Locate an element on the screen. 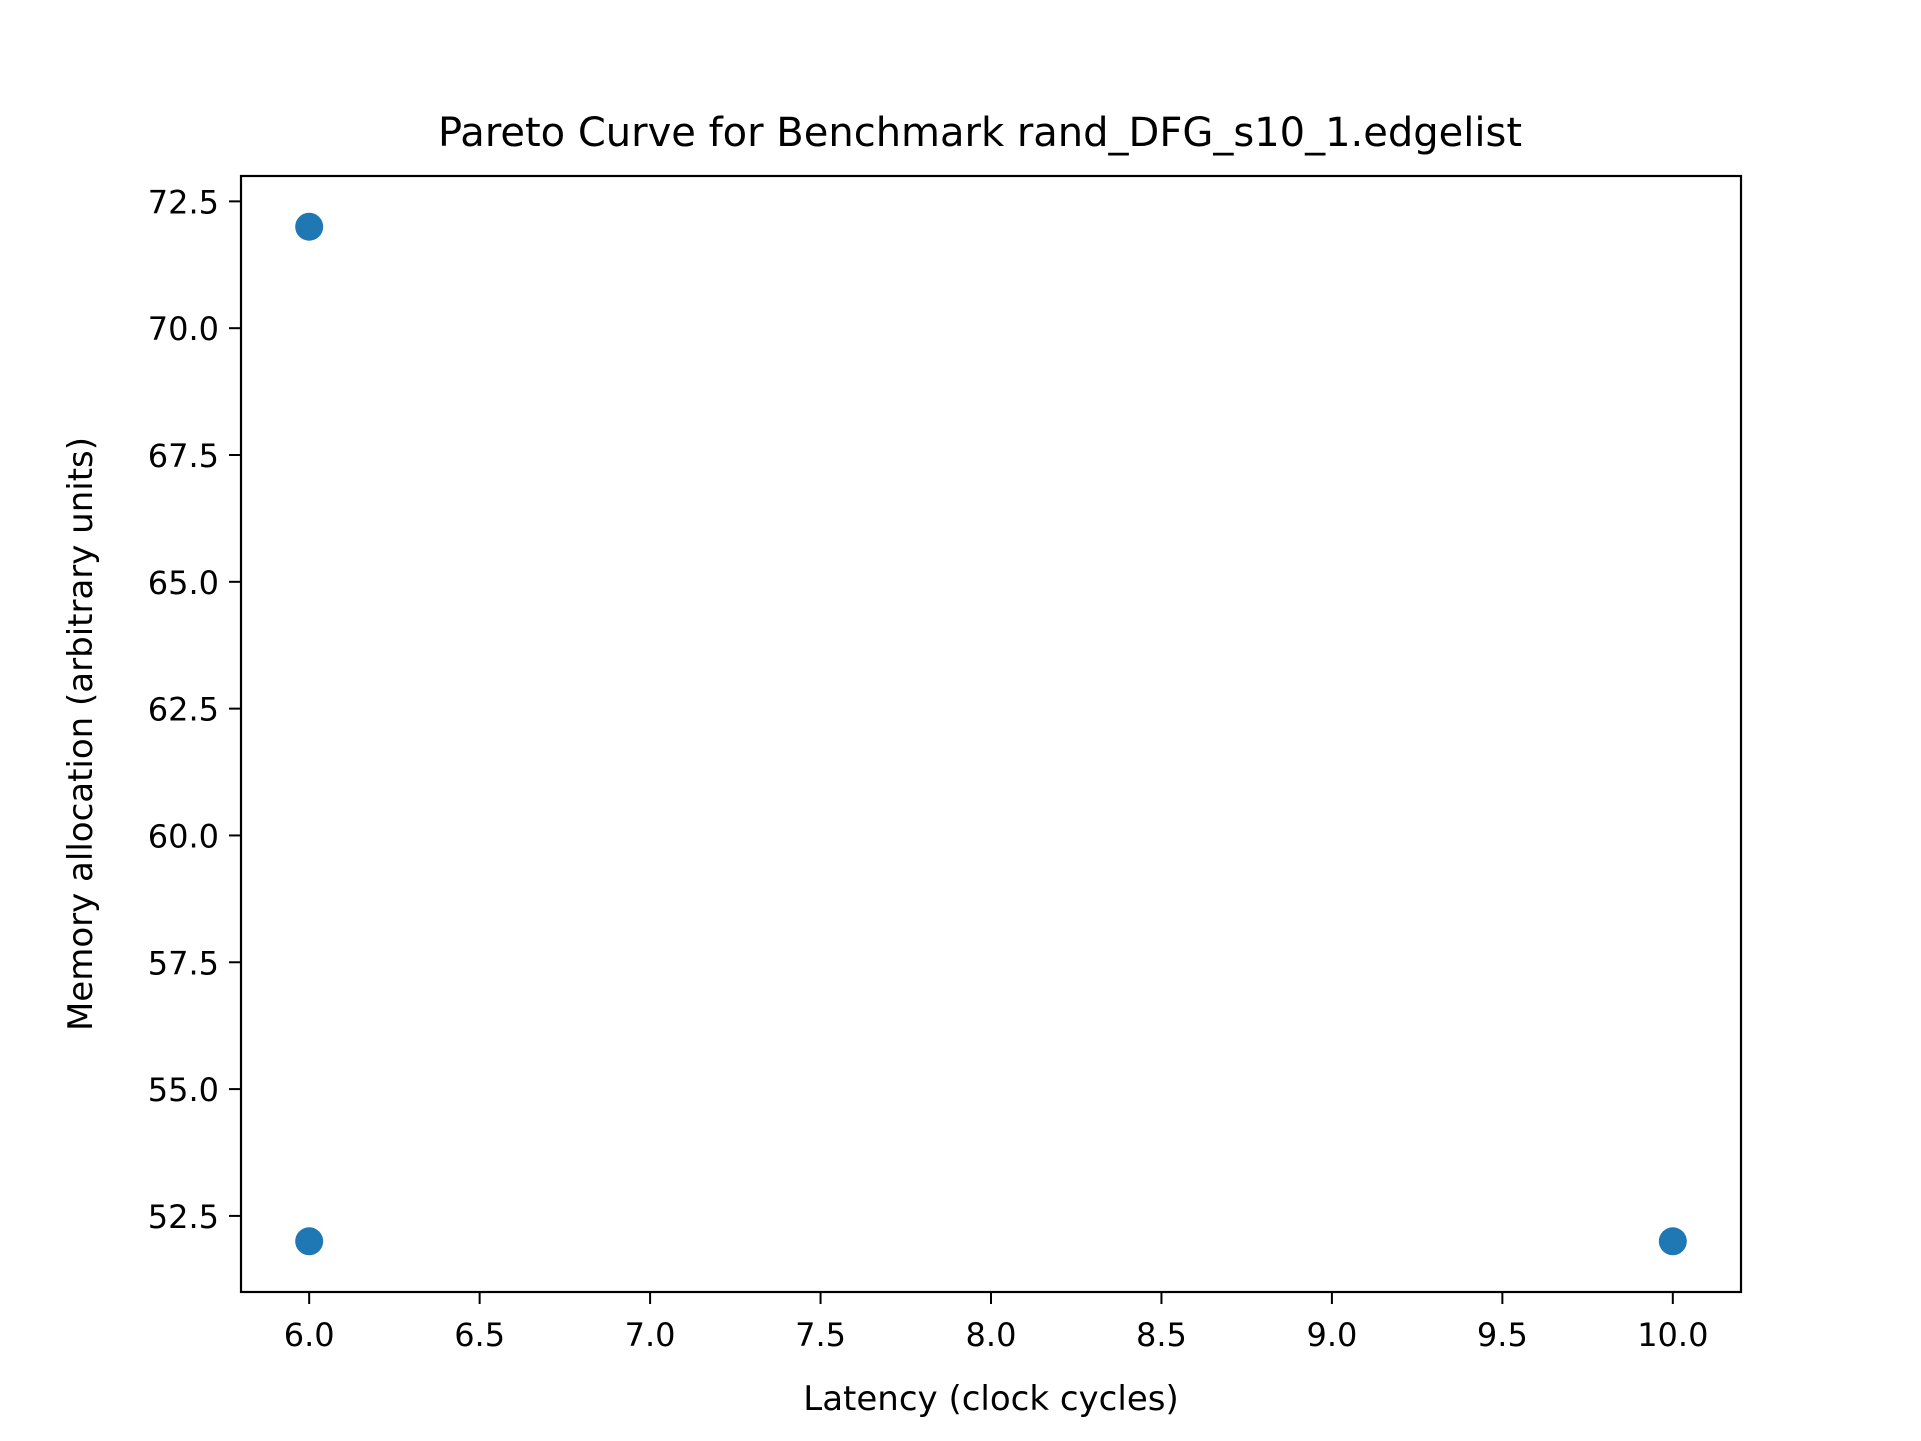 Image resolution: width=1921 pixels, height=1441 pixels. y-tick-label-3: 60.0 is located at coordinates (183, 836).